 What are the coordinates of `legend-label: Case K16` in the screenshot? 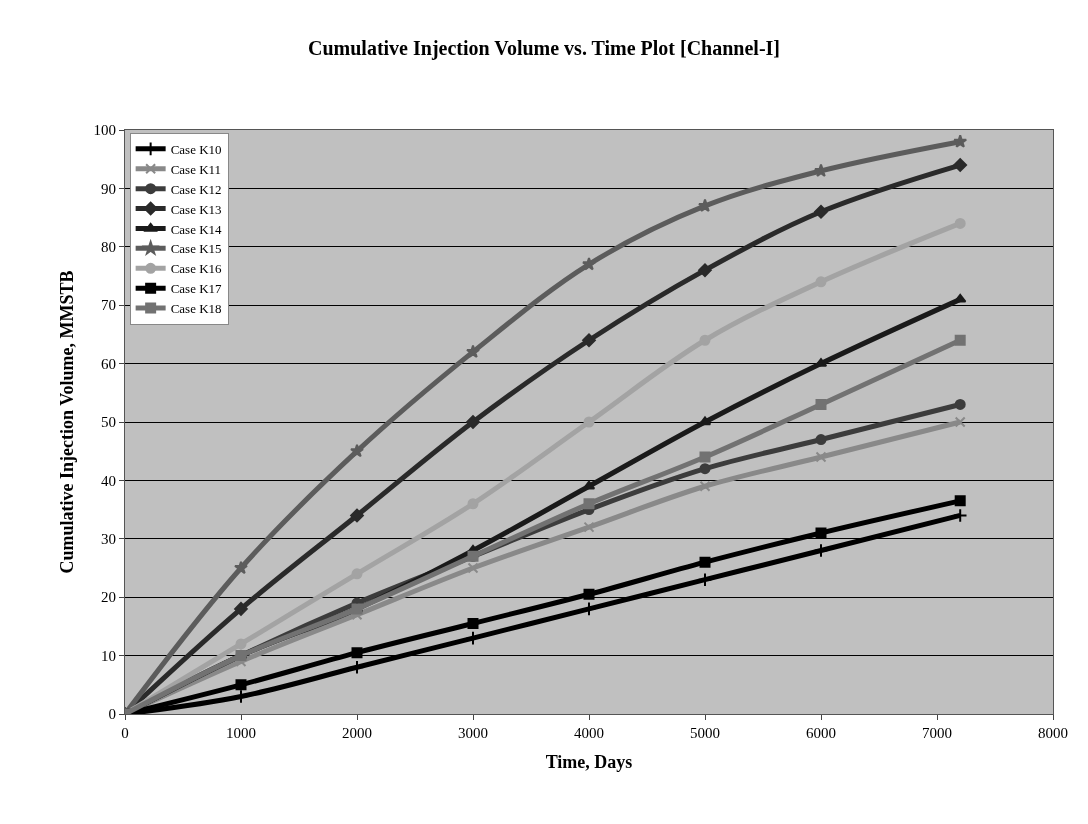 It's located at (196, 269).